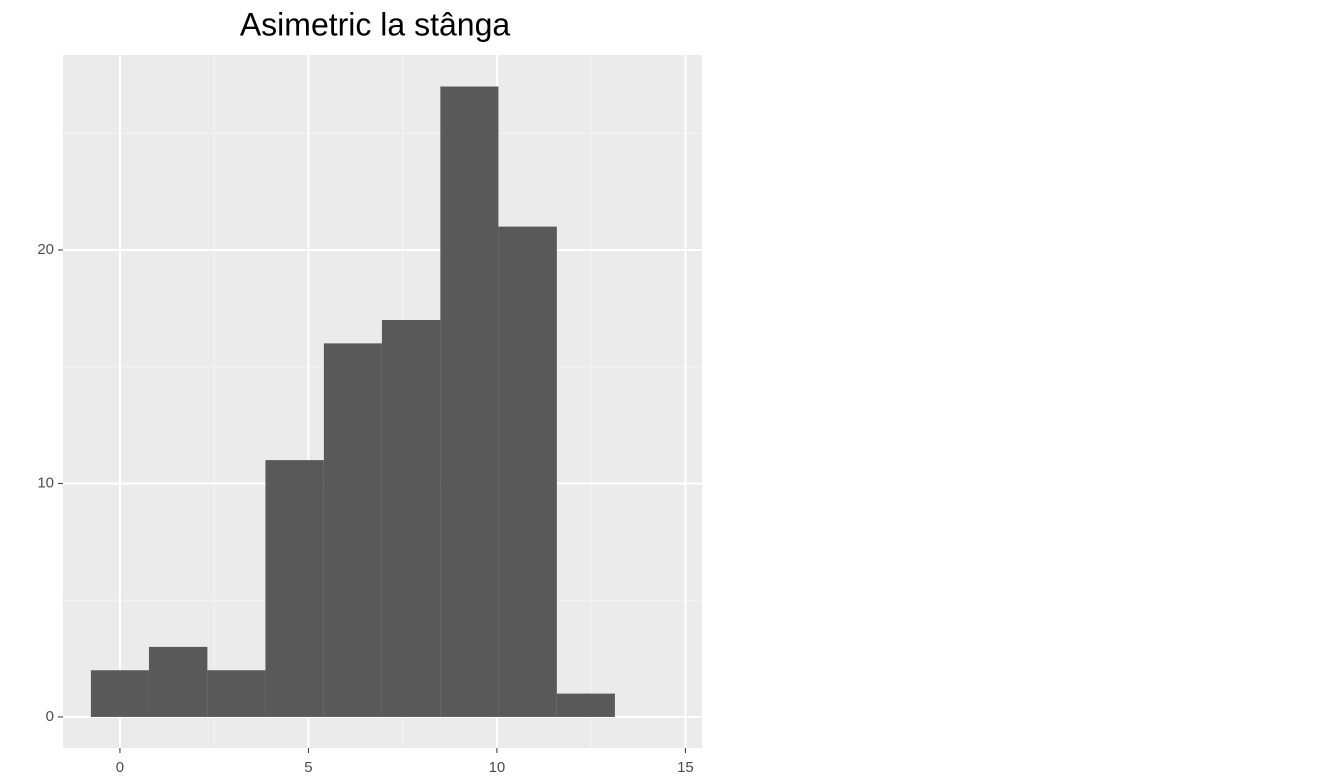 The height and width of the screenshot is (784, 1338). What do you see at coordinates (685, 767) in the screenshot?
I see `x-tick-label: 15` at bounding box center [685, 767].